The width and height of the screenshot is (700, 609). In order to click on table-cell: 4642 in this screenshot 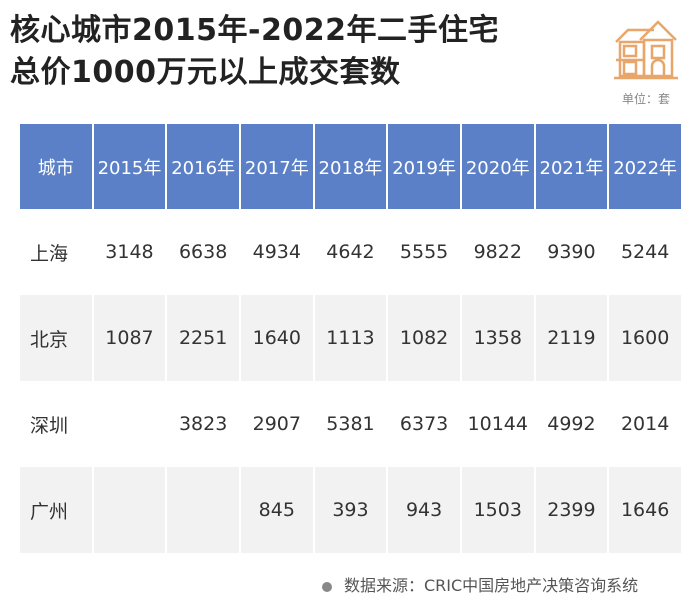, I will do `click(350, 252)`.